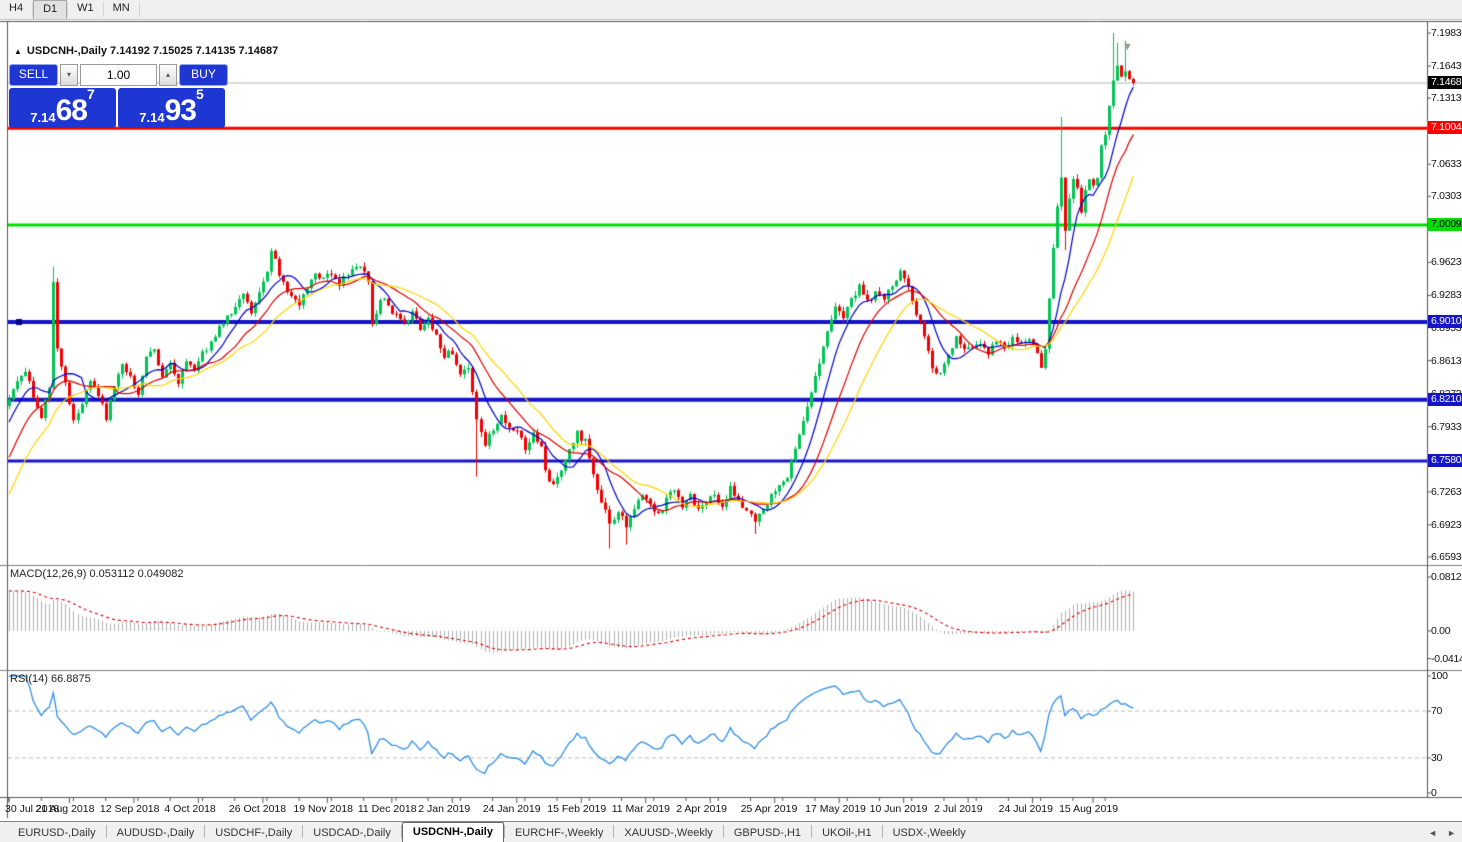 The width and height of the screenshot is (1462, 842). I want to click on macd-axis-label: 0.00, so click(1441, 631).